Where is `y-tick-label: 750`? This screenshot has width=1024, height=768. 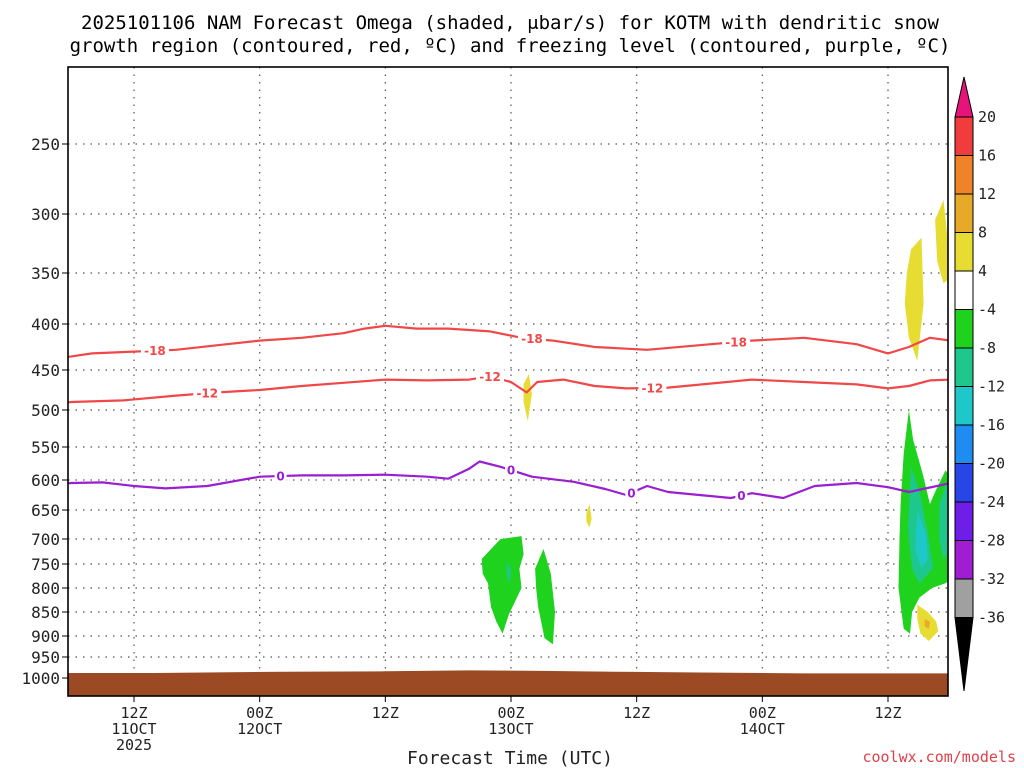
y-tick-label: 750 is located at coordinates (45, 564).